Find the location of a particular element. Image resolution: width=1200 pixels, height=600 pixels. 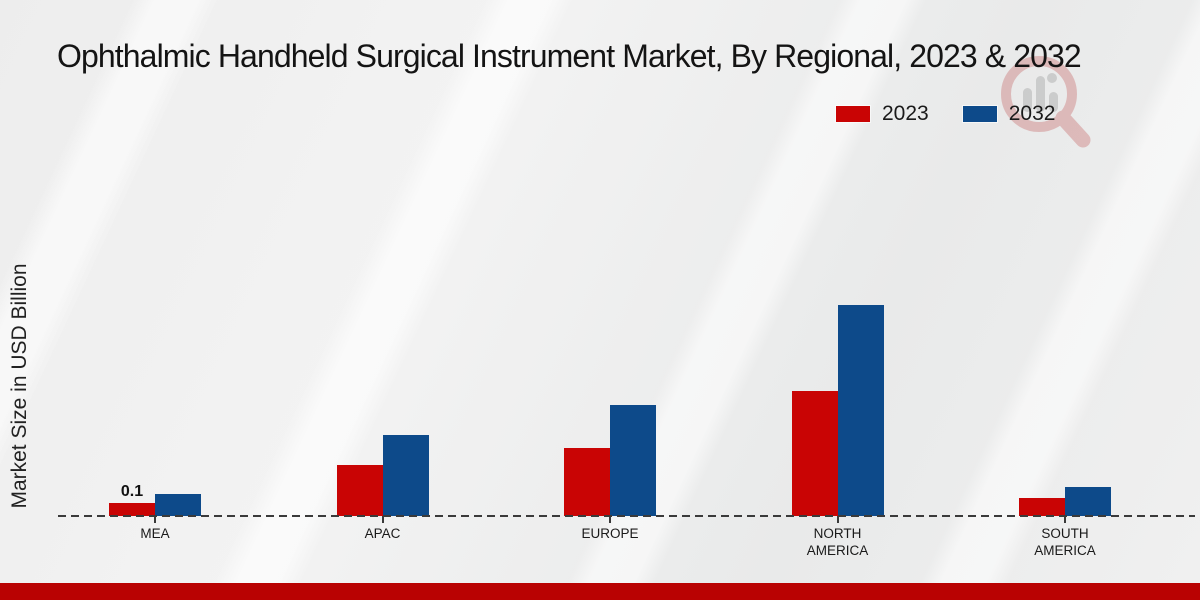

category-label-apac: APAC is located at coordinates (382, 533).